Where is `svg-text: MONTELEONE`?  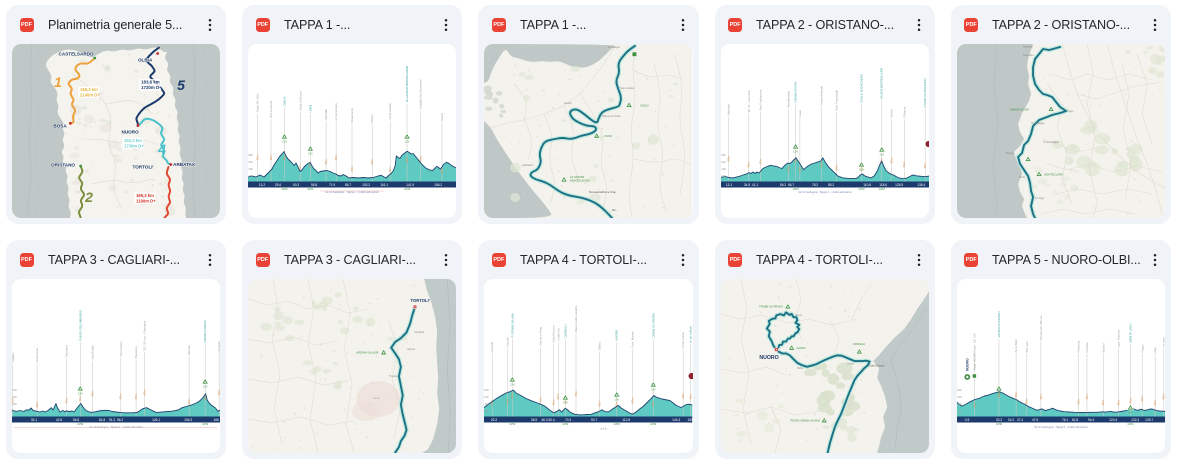 svg-text: MONTELEONE is located at coordinates (580, 181).